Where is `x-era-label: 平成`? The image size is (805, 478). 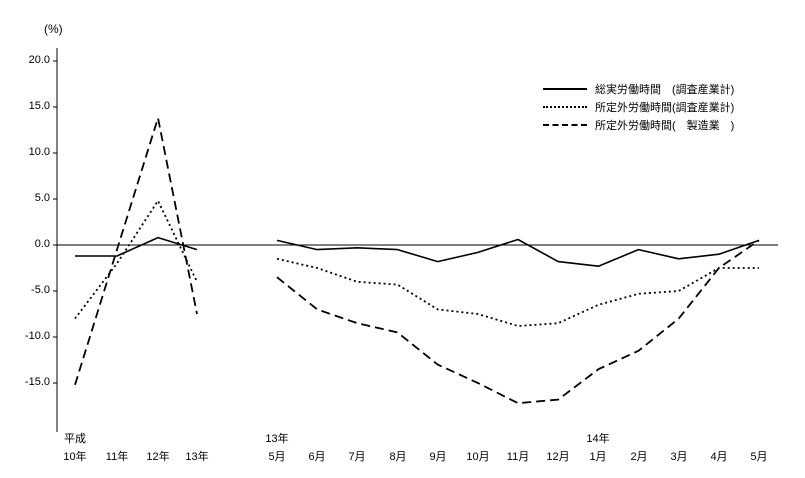
x-era-label: 平成 is located at coordinates (75, 439).